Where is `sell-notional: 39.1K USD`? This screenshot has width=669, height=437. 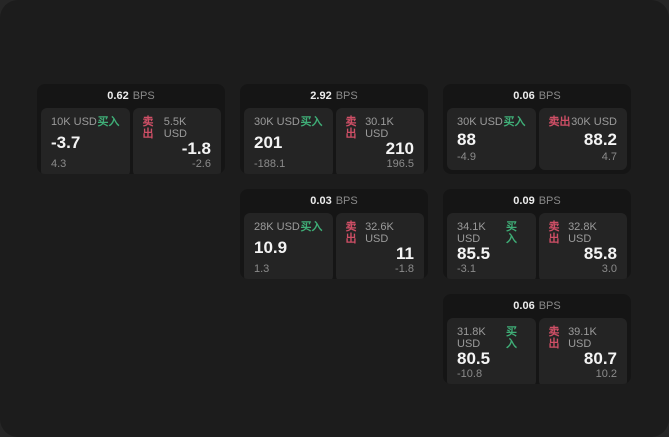
sell-notional: 39.1K USD is located at coordinates (582, 338).